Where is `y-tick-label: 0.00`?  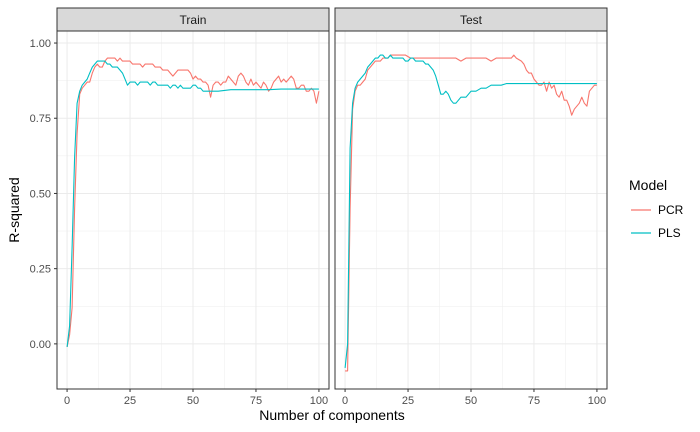
y-tick-label: 0.00 is located at coordinates (40, 345).